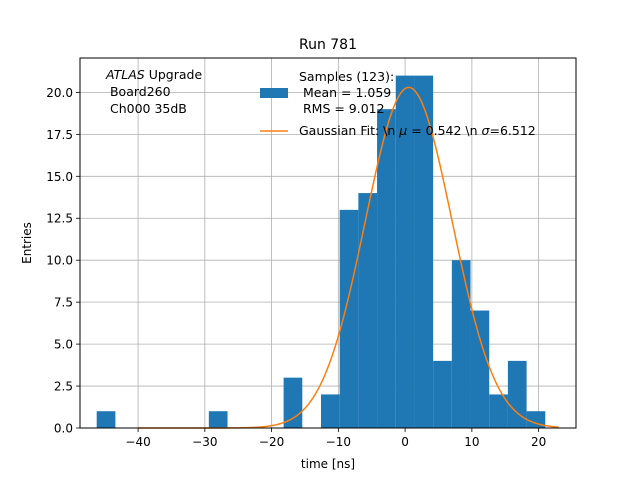  I want to click on x-tick-label: 10, so click(471, 442).